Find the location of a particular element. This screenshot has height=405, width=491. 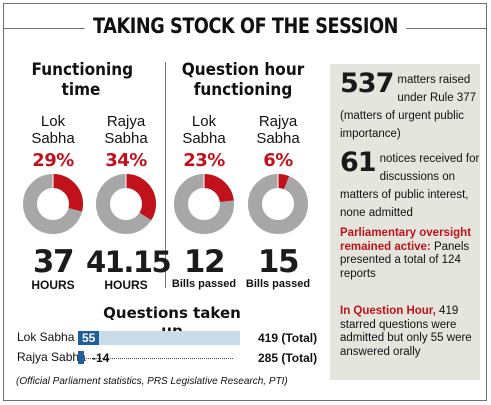

bar-answered-value: -14 is located at coordinates (101, 358).